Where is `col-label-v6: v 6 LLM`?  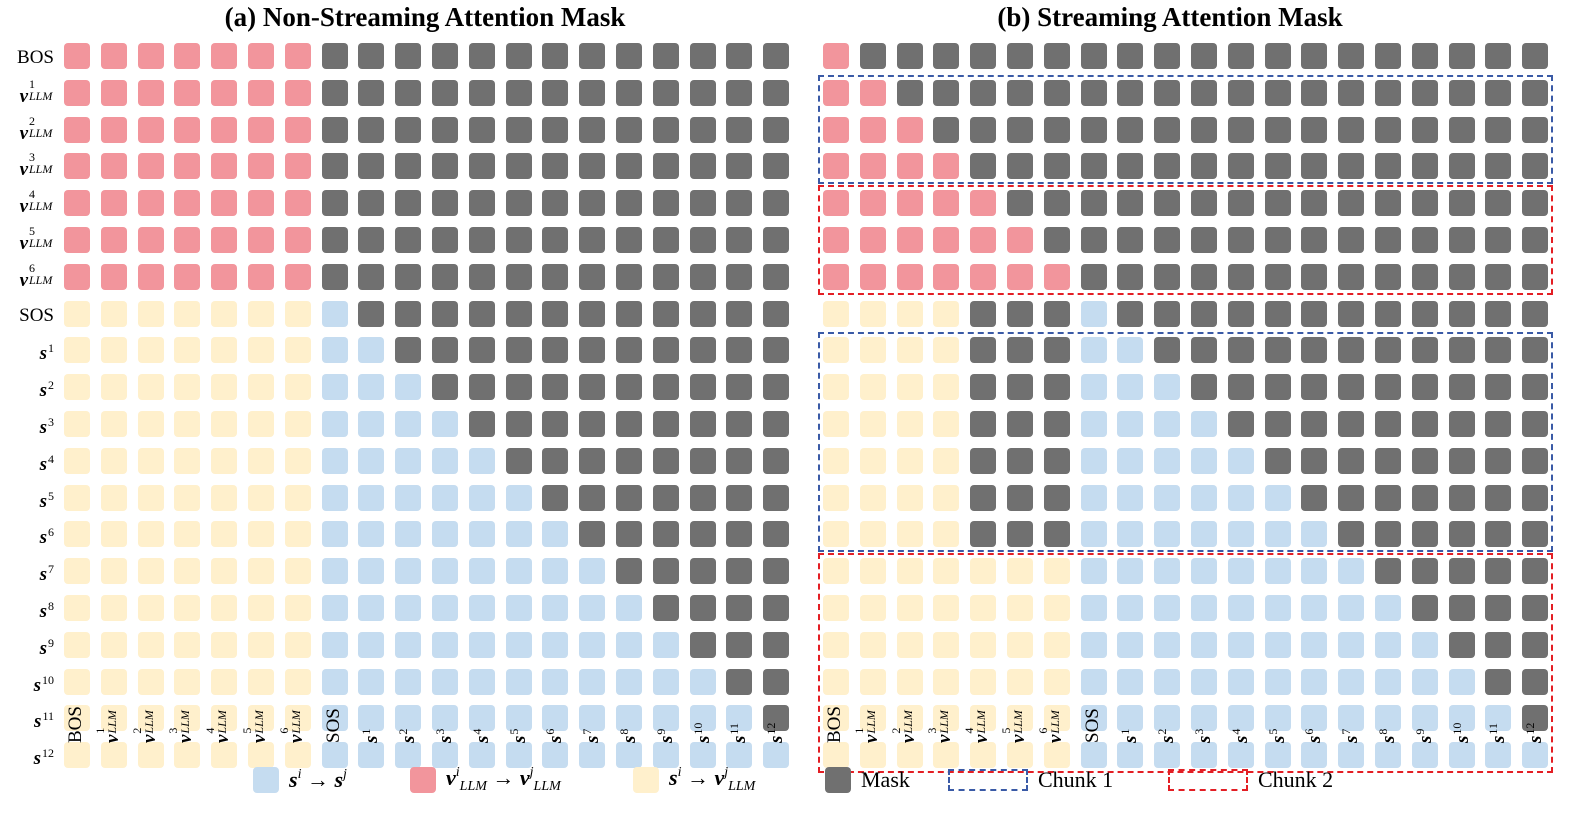
col-label-v6: v 6 LLM is located at coordinates (291, 726).